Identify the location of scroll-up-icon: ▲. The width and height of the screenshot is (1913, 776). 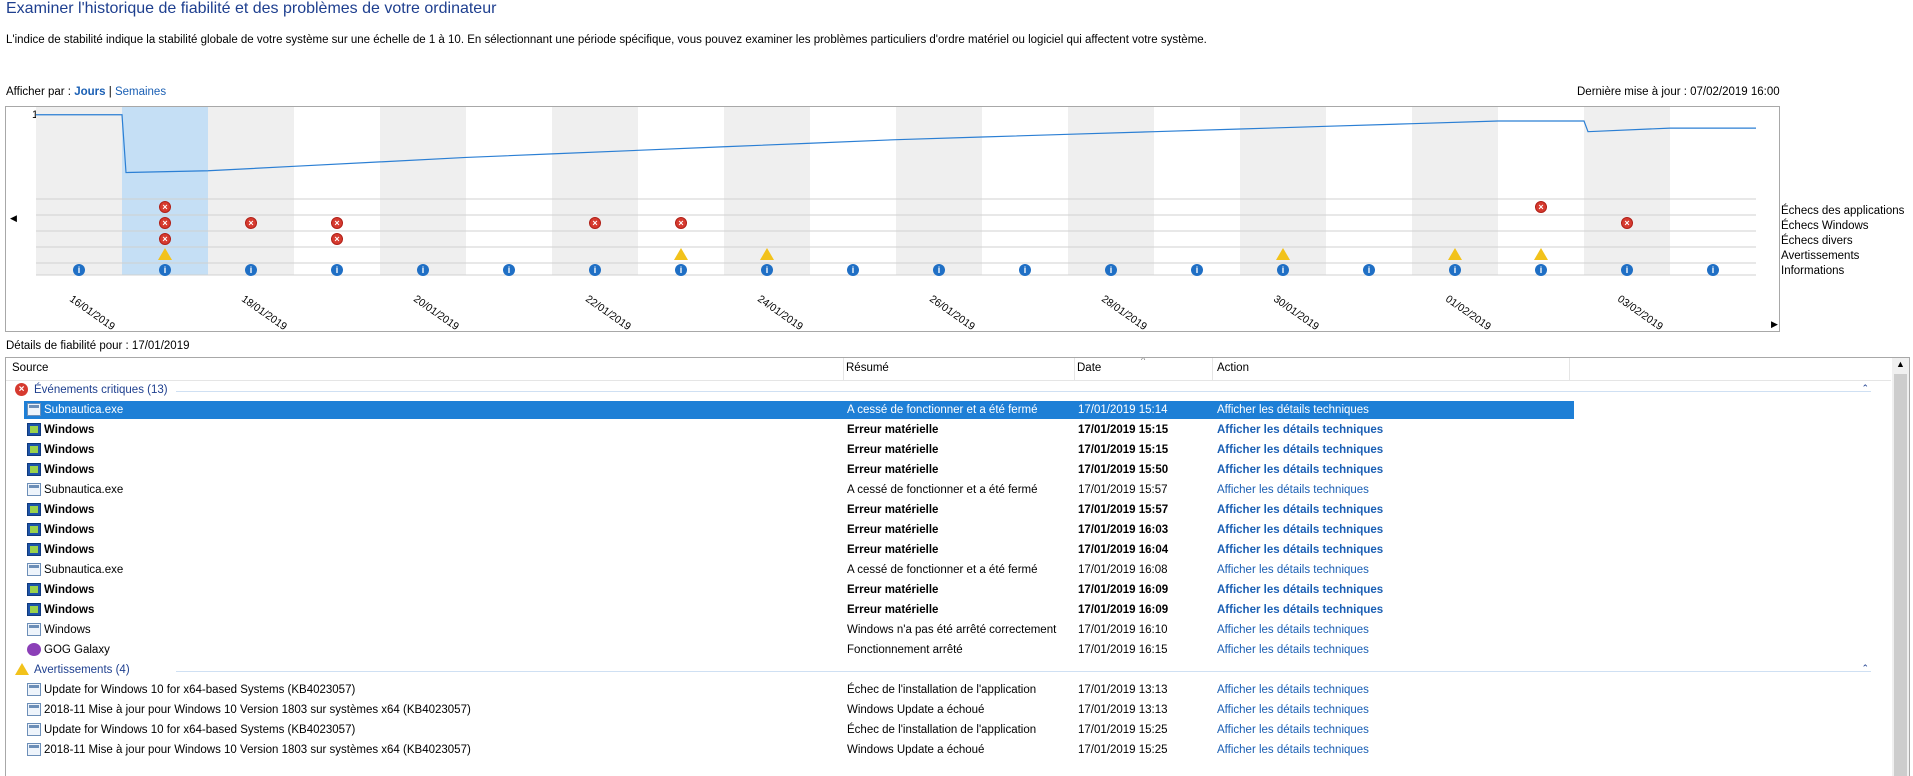
(1900, 364).